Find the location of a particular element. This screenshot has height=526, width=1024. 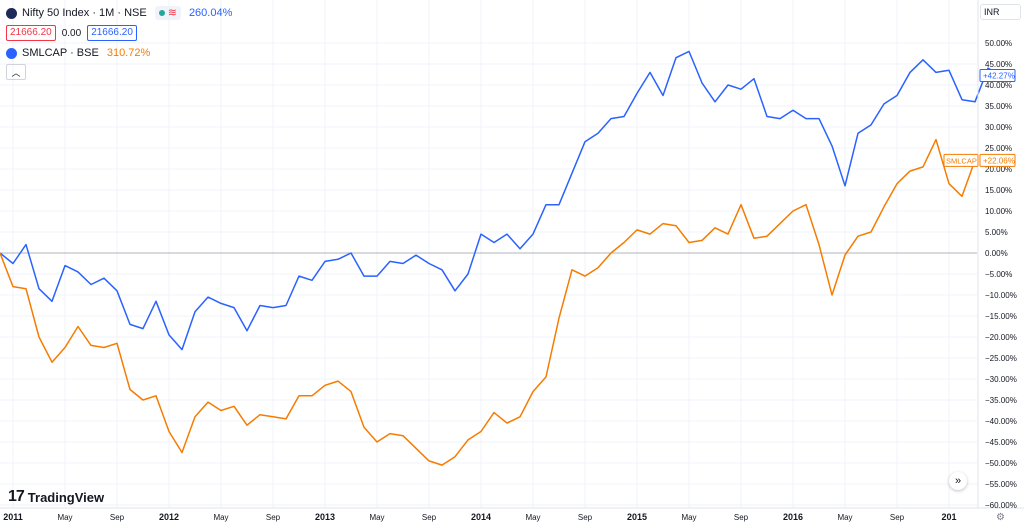

price-tick-label: 50.00% is located at coordinates (998, 43).